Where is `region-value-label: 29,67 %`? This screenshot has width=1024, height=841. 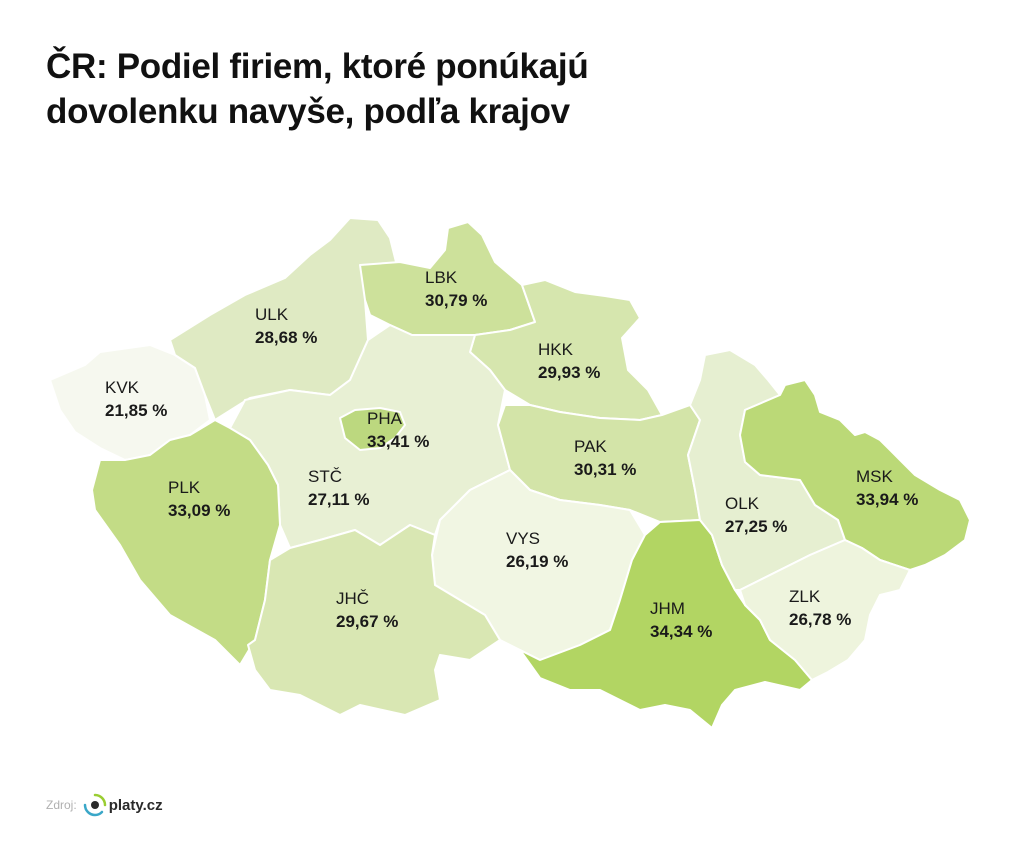 region-value-label: 29,67 % is located at coordinates (367, 621).